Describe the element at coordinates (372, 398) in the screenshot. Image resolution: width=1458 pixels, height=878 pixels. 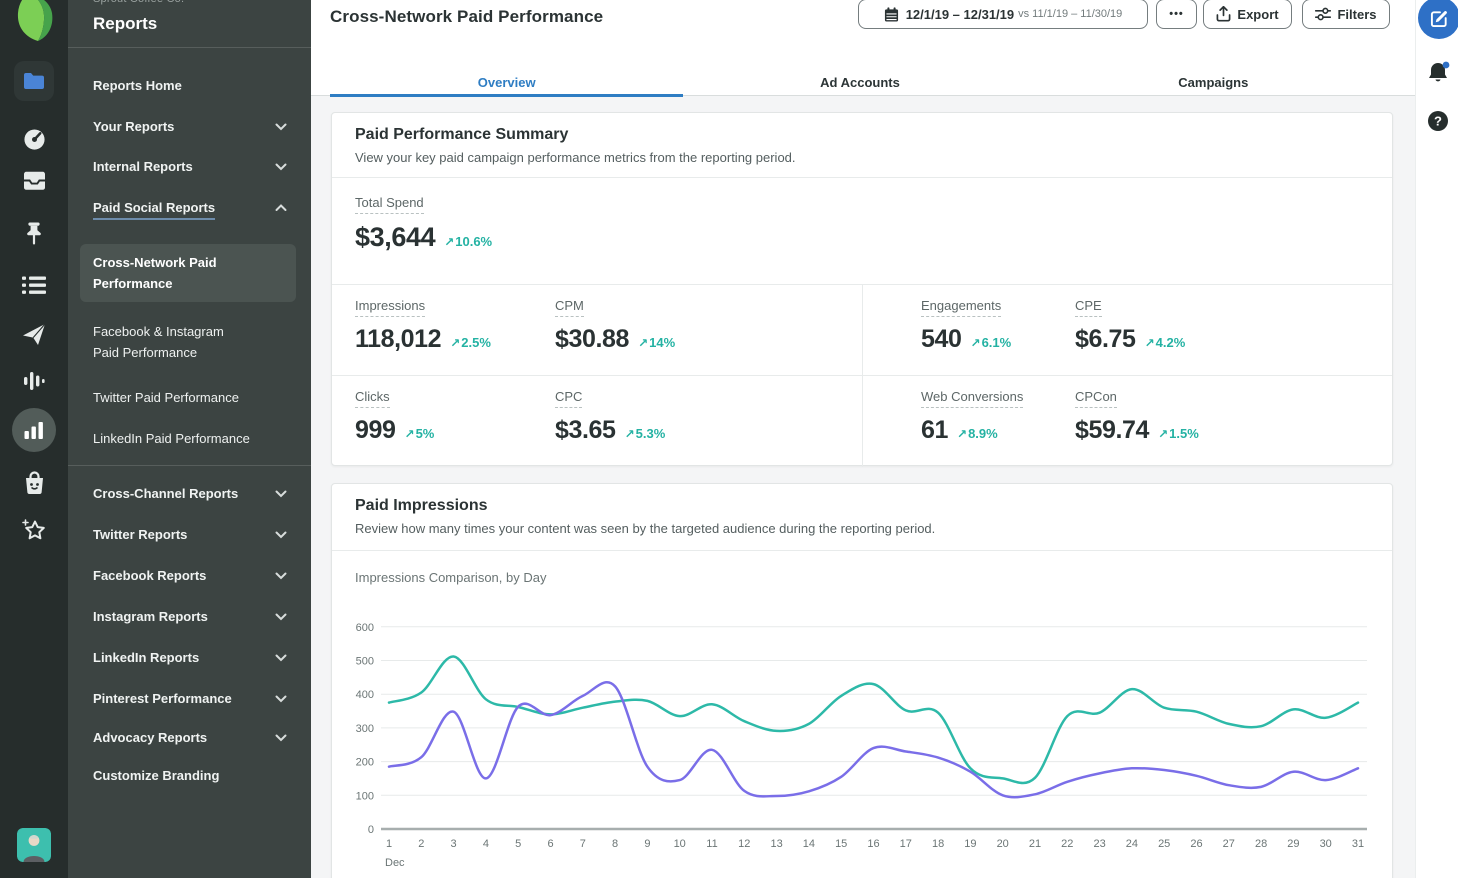
I see `metric-label: Clicks` at that location.